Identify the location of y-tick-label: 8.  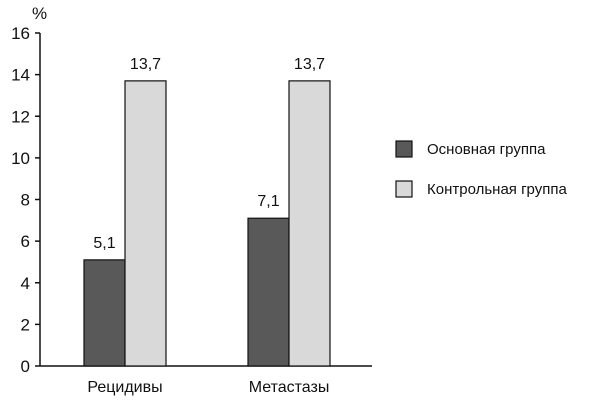
(25, 200).